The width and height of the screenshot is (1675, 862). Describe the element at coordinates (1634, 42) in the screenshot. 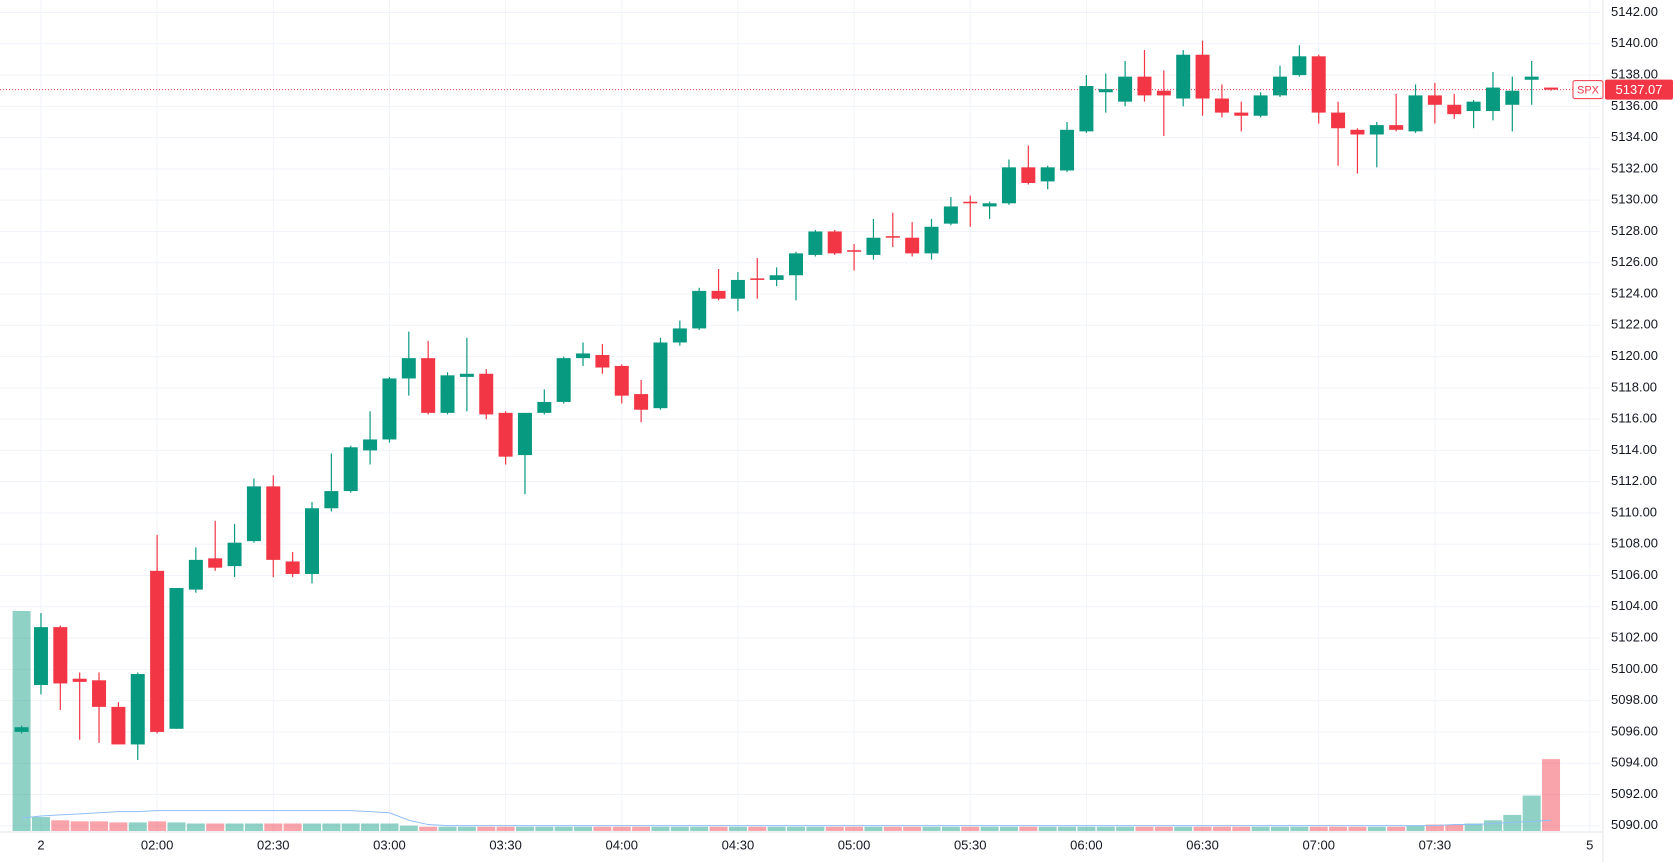

I see `y-tick-label: 5140.00` at that location.